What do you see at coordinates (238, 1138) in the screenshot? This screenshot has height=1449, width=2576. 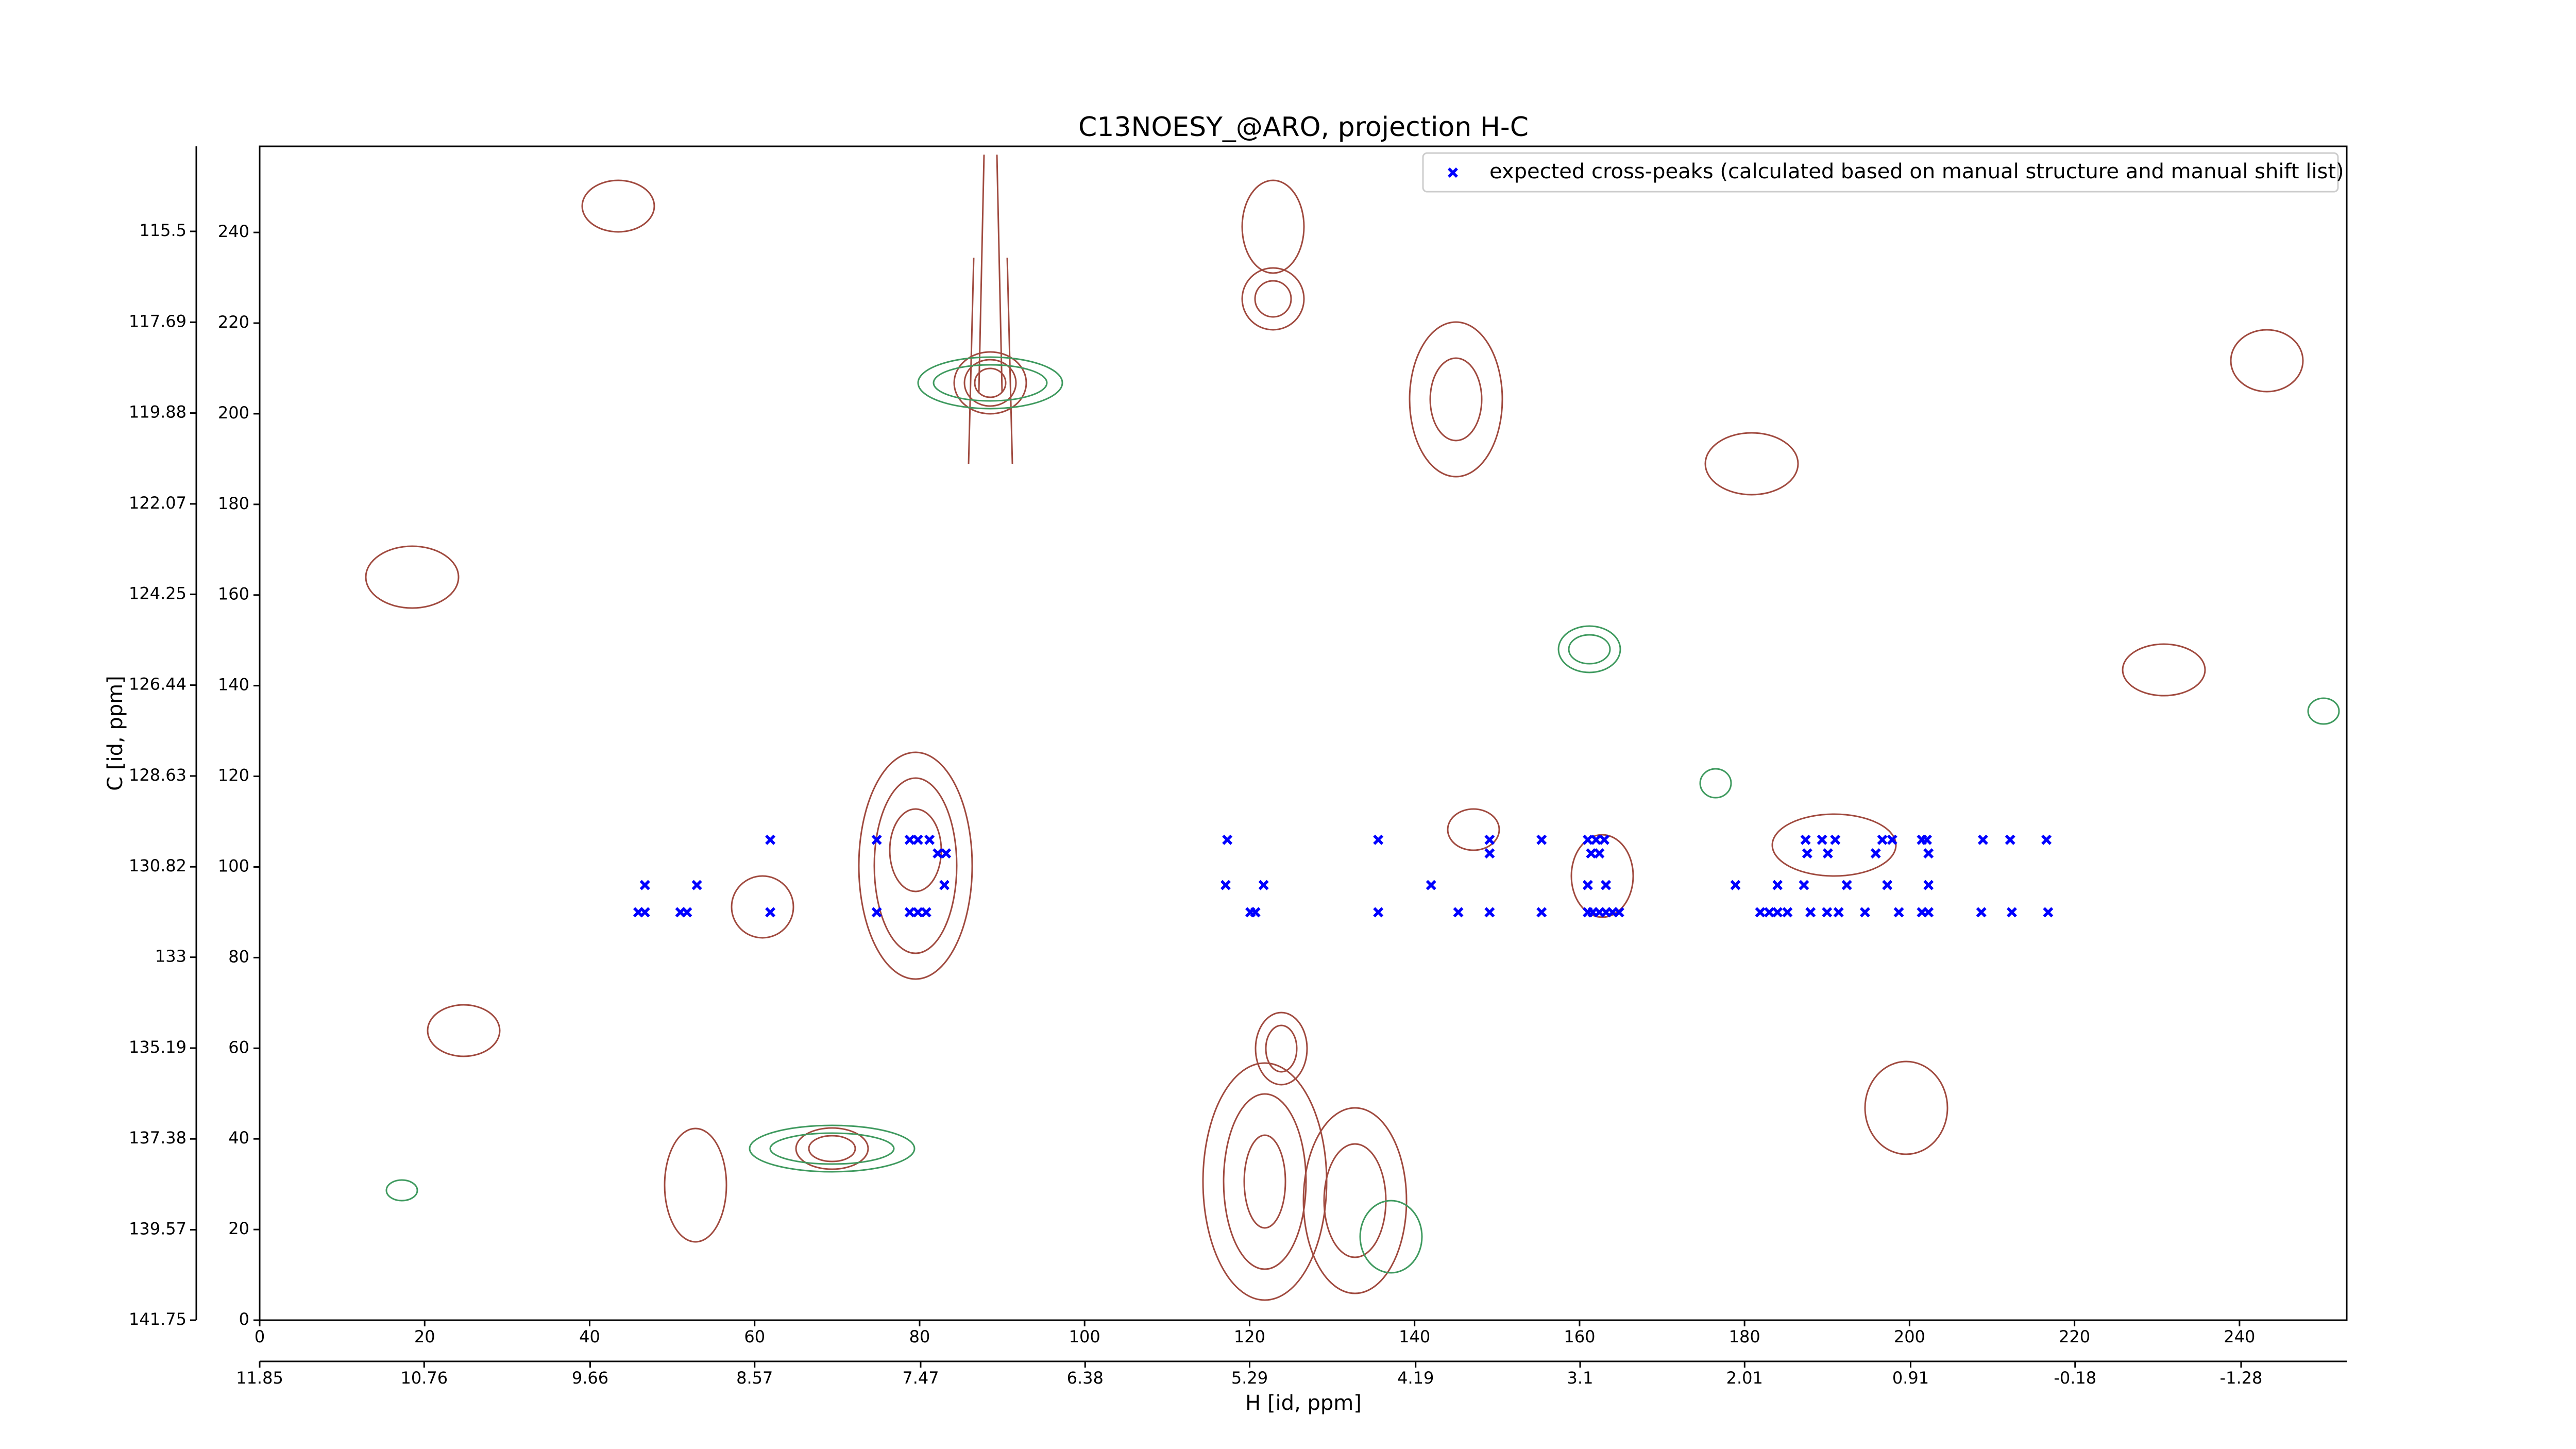 I see `y-tick-label: 40` at bounding box center [238, 1138].